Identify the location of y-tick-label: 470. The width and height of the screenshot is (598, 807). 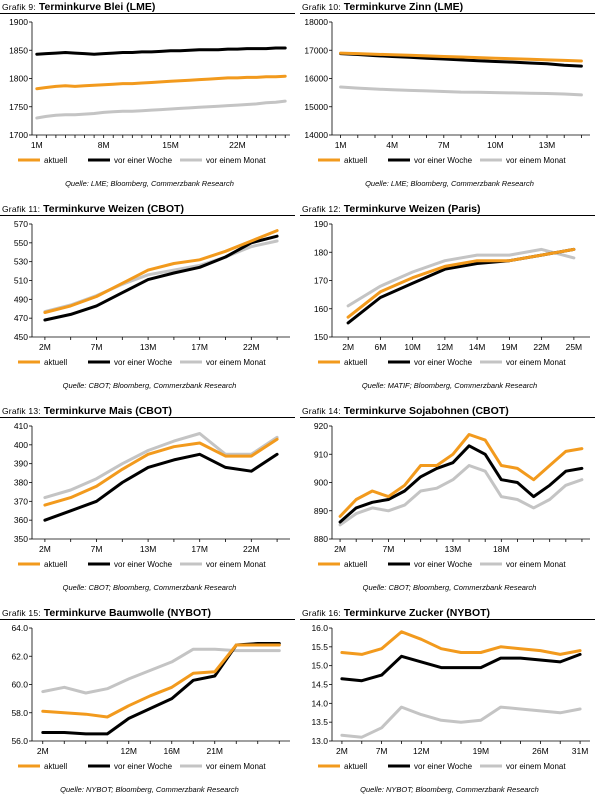
(21, 318).